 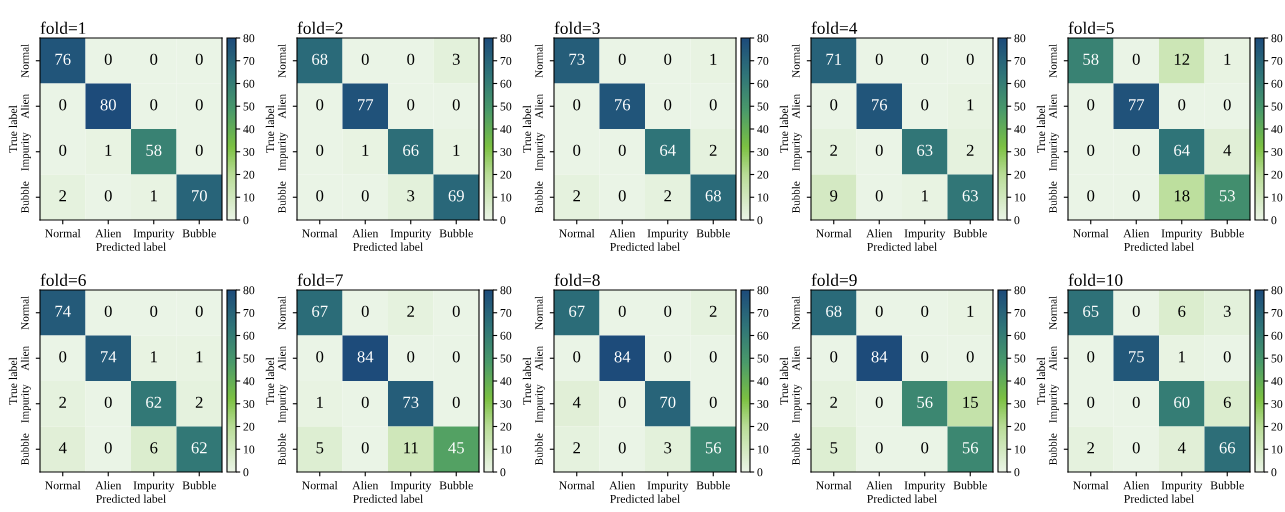 What do you see at coordinates (713, 448) in the screenshot?
I see `data-label: 56` at bounding box center [713, 448].